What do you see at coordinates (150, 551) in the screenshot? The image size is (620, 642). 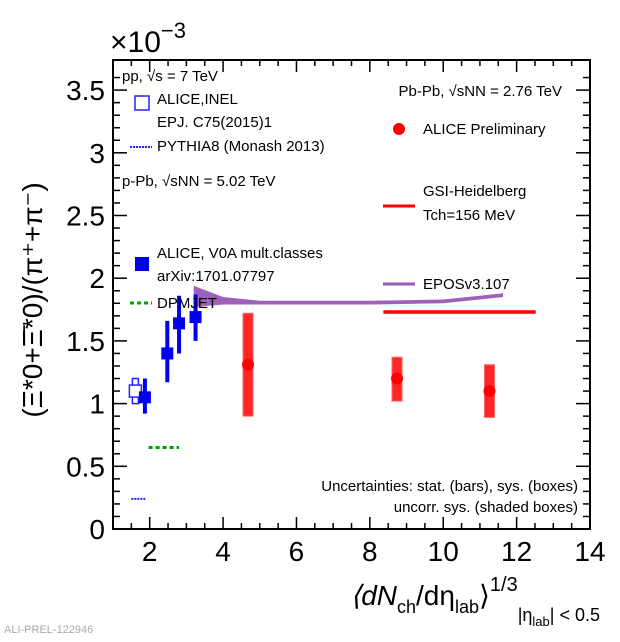 I see `x-tick-label: 2` at bounding box center [150, 551].